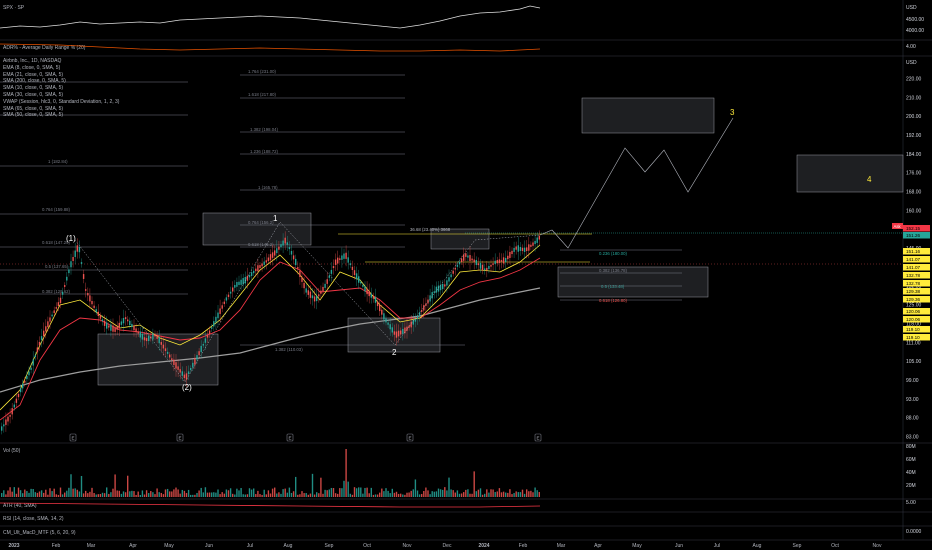  What do you see at coordinates (914, 211) in the screenshot?
I see `price-tick: 160.00` at bounding box center [914, 211].